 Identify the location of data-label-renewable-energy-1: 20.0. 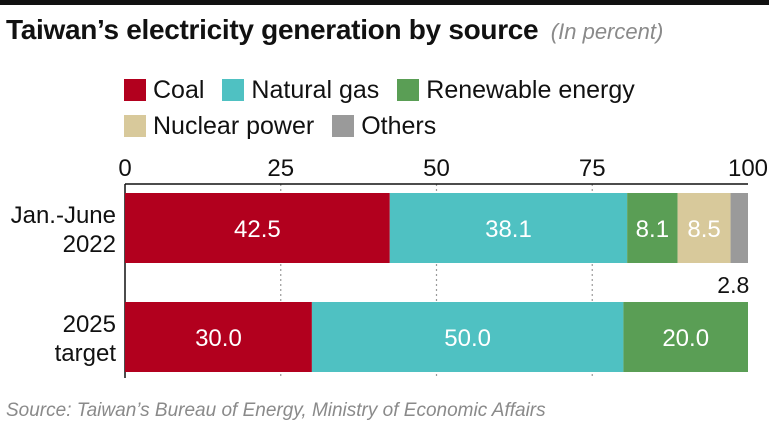
(685, 338).